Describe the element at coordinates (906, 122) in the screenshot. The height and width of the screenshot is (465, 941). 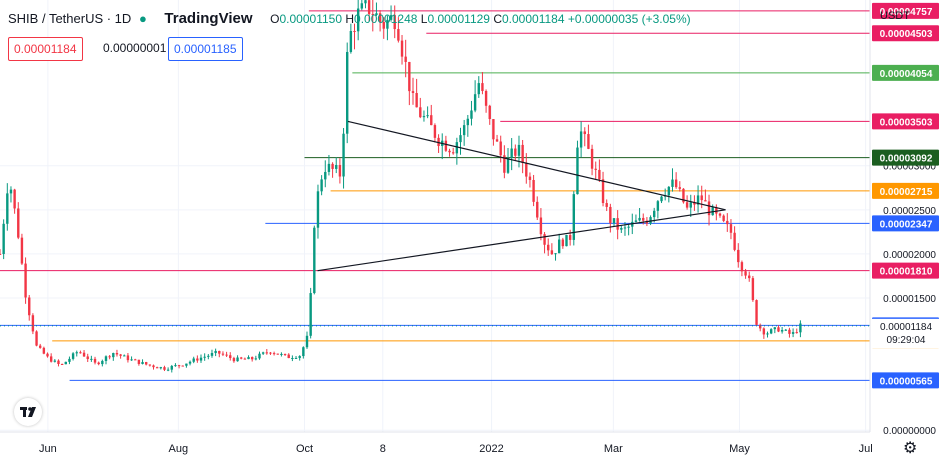
I see `level-tag-label: 0.00003503` at that location.